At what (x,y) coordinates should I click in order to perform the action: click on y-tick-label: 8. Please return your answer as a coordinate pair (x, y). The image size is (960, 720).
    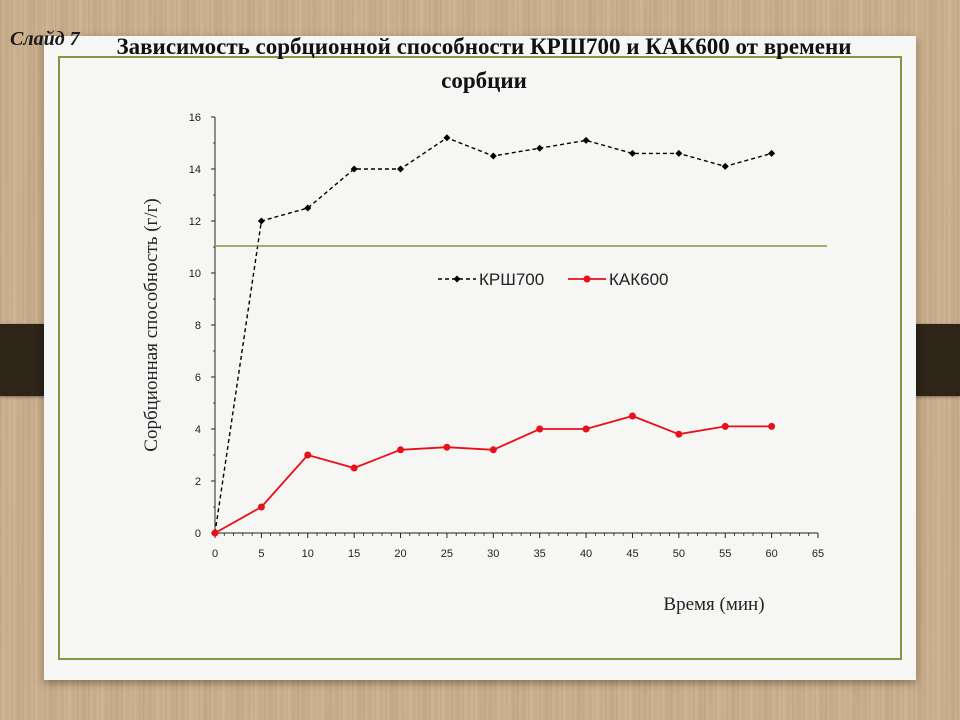
    Looking at the image, I should click on (198, 326).